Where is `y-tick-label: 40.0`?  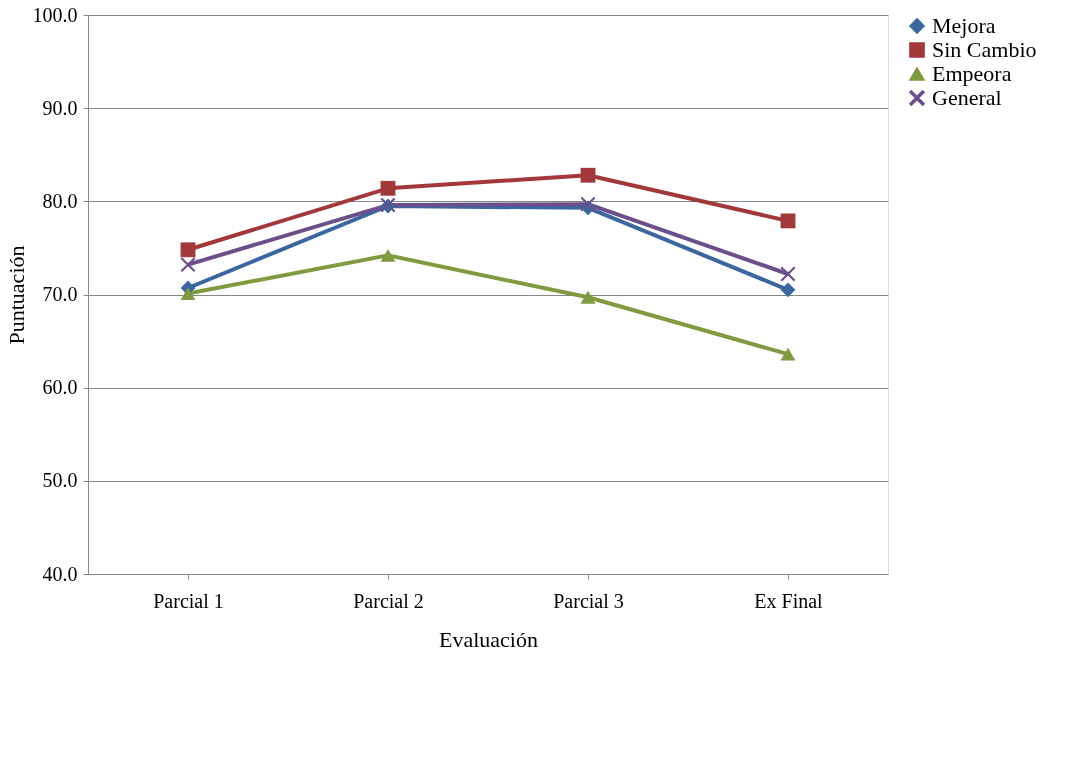 y-tick-label: 40.0 is located at coordinates (60, 573).